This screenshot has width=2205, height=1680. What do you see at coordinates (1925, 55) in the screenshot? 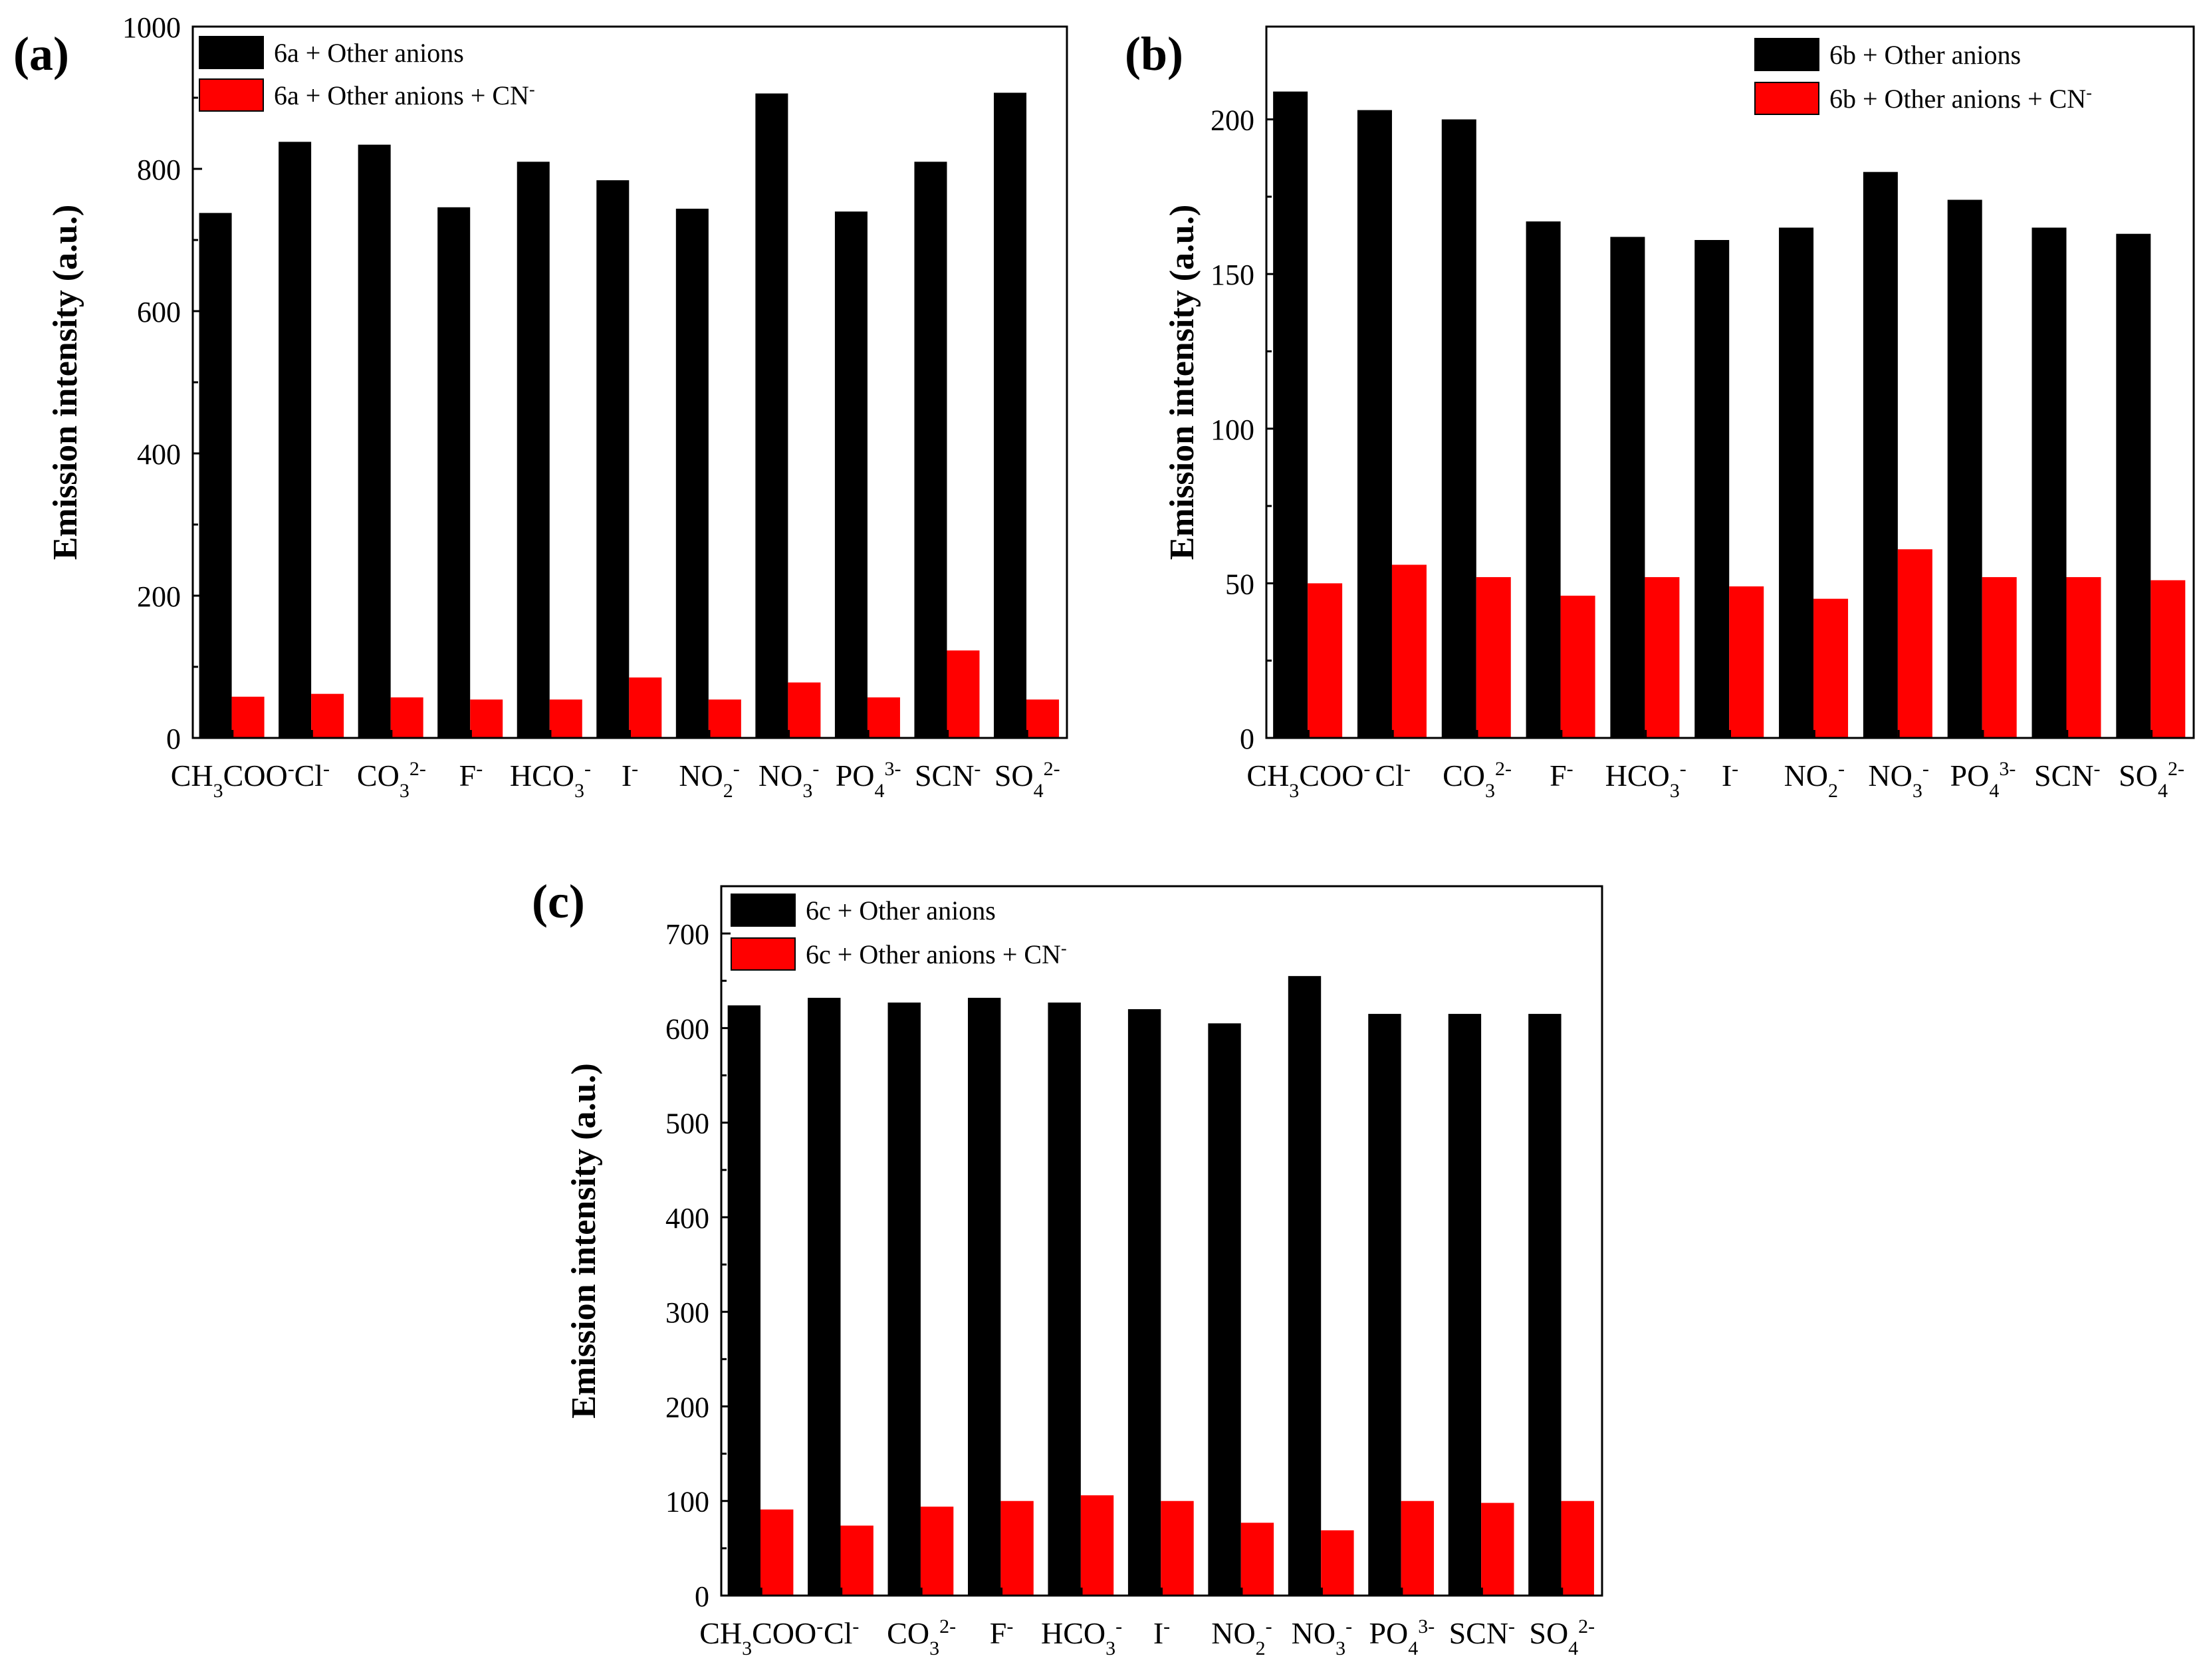
I see `legend-label-text: 6b + Other anions` at bounding box center [1925, 55].